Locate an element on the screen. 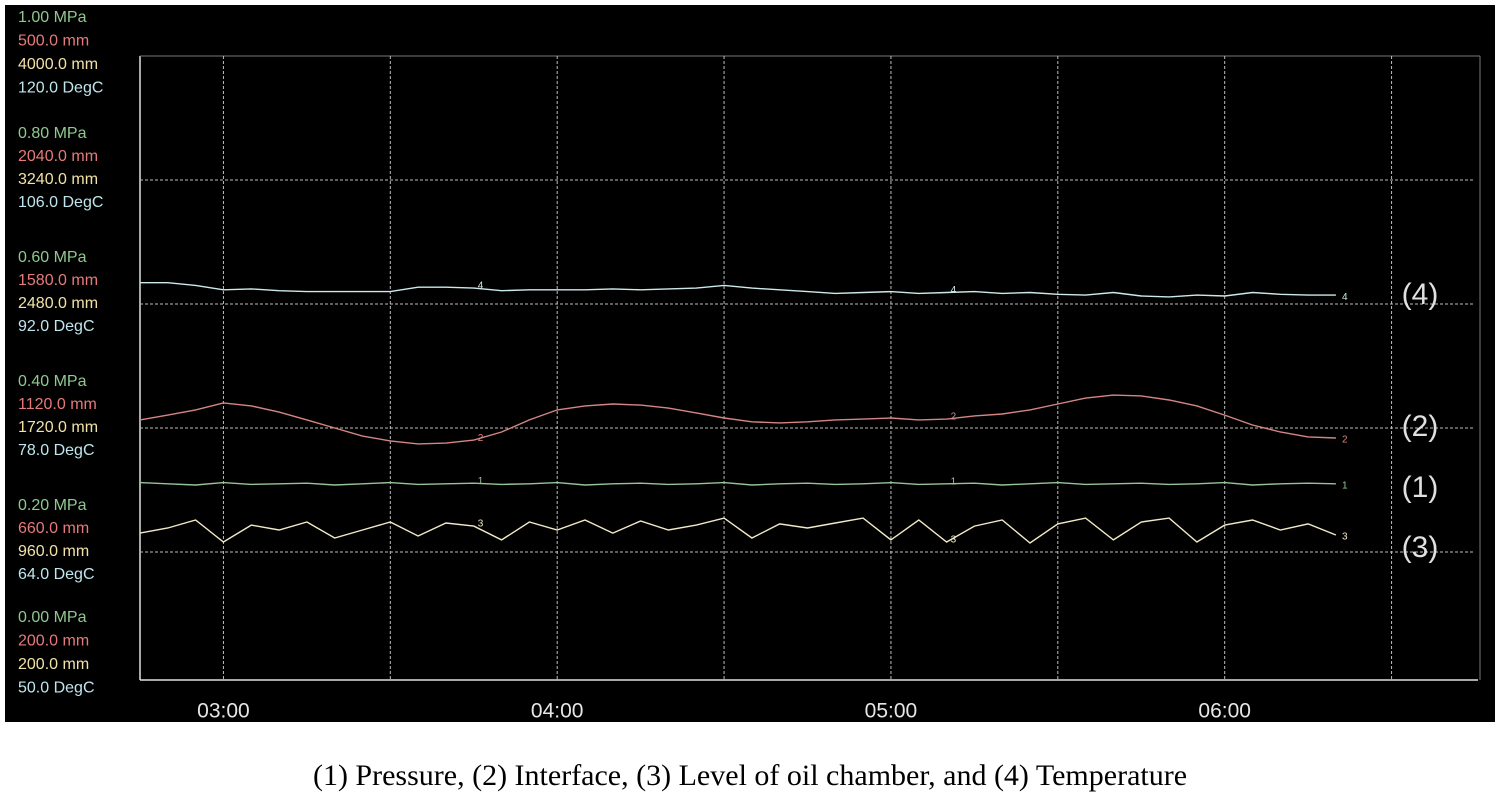 Image resolution: width=1500 pixels, height=803 pixels. series-tag: (1) is located at coordinates (1420, 487).